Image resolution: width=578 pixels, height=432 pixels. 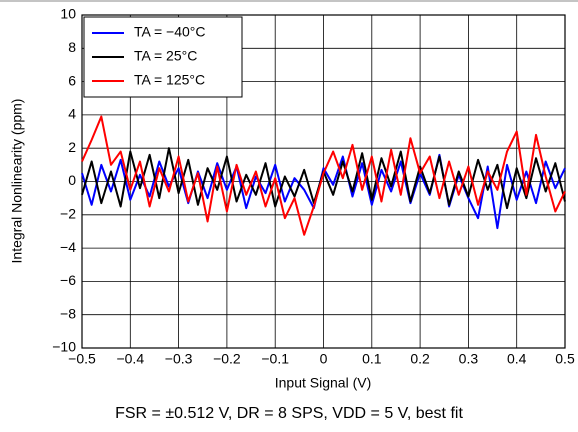 What do you see at coordinates (68, 280) in the screenshot?
I see `y-tick-label: −6` at bounding box center [68, 280].